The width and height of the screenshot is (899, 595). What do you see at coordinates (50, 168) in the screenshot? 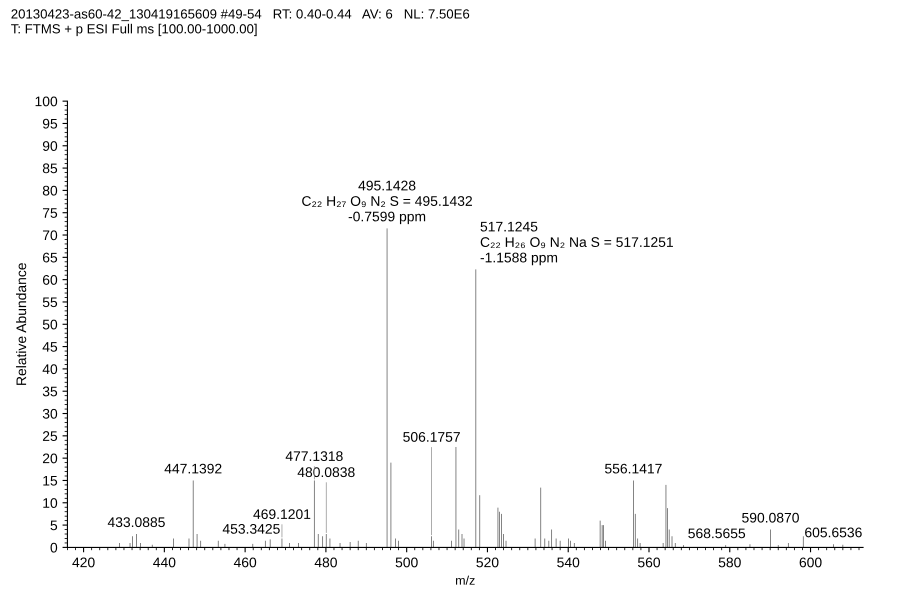
I see `y-tick-label: 85` at bounding box center [50, 168].